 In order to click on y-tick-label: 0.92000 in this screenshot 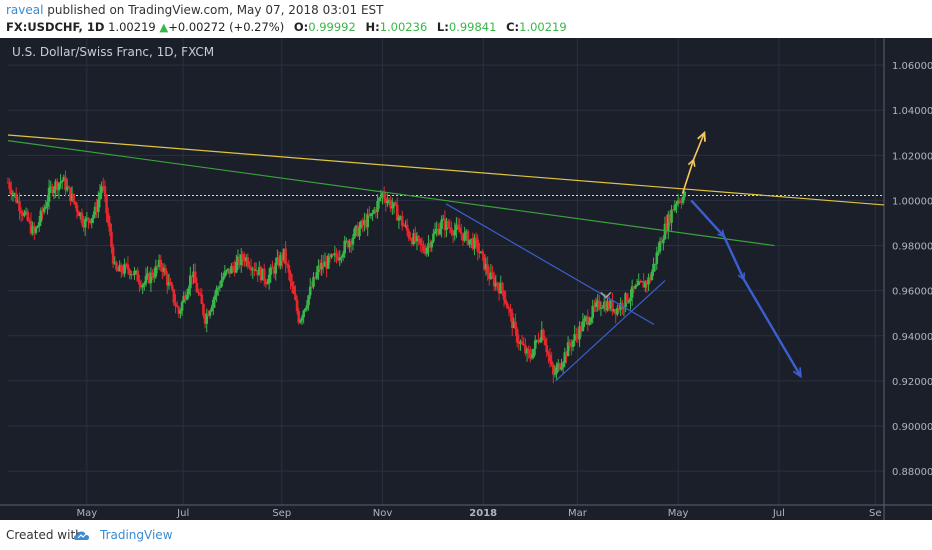, I will do `click(912, 382)`.